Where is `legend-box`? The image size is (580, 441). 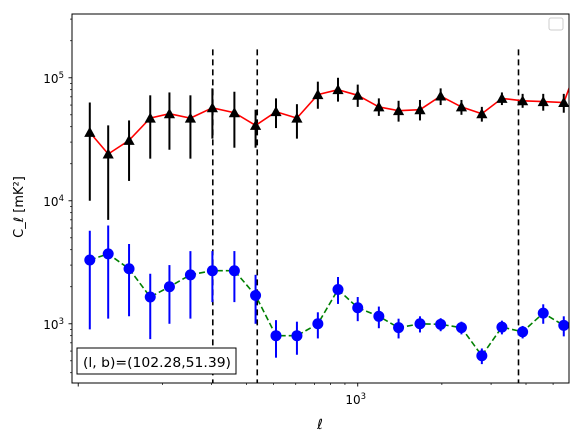 legend-box is located at coordinates (556, 24).